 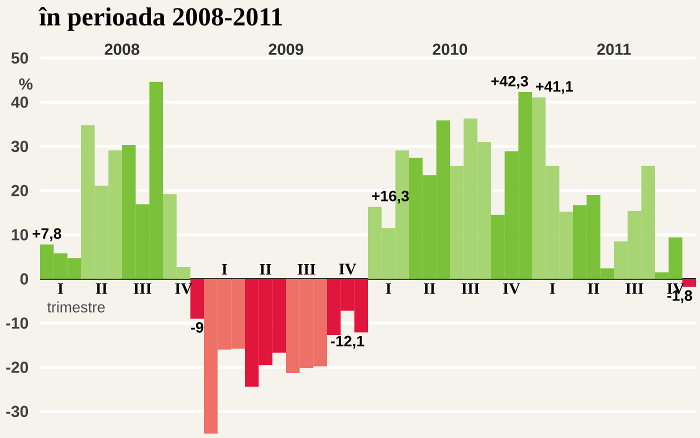 I want to click on x2-tick-label: 2008, so click(x=122, y=49).